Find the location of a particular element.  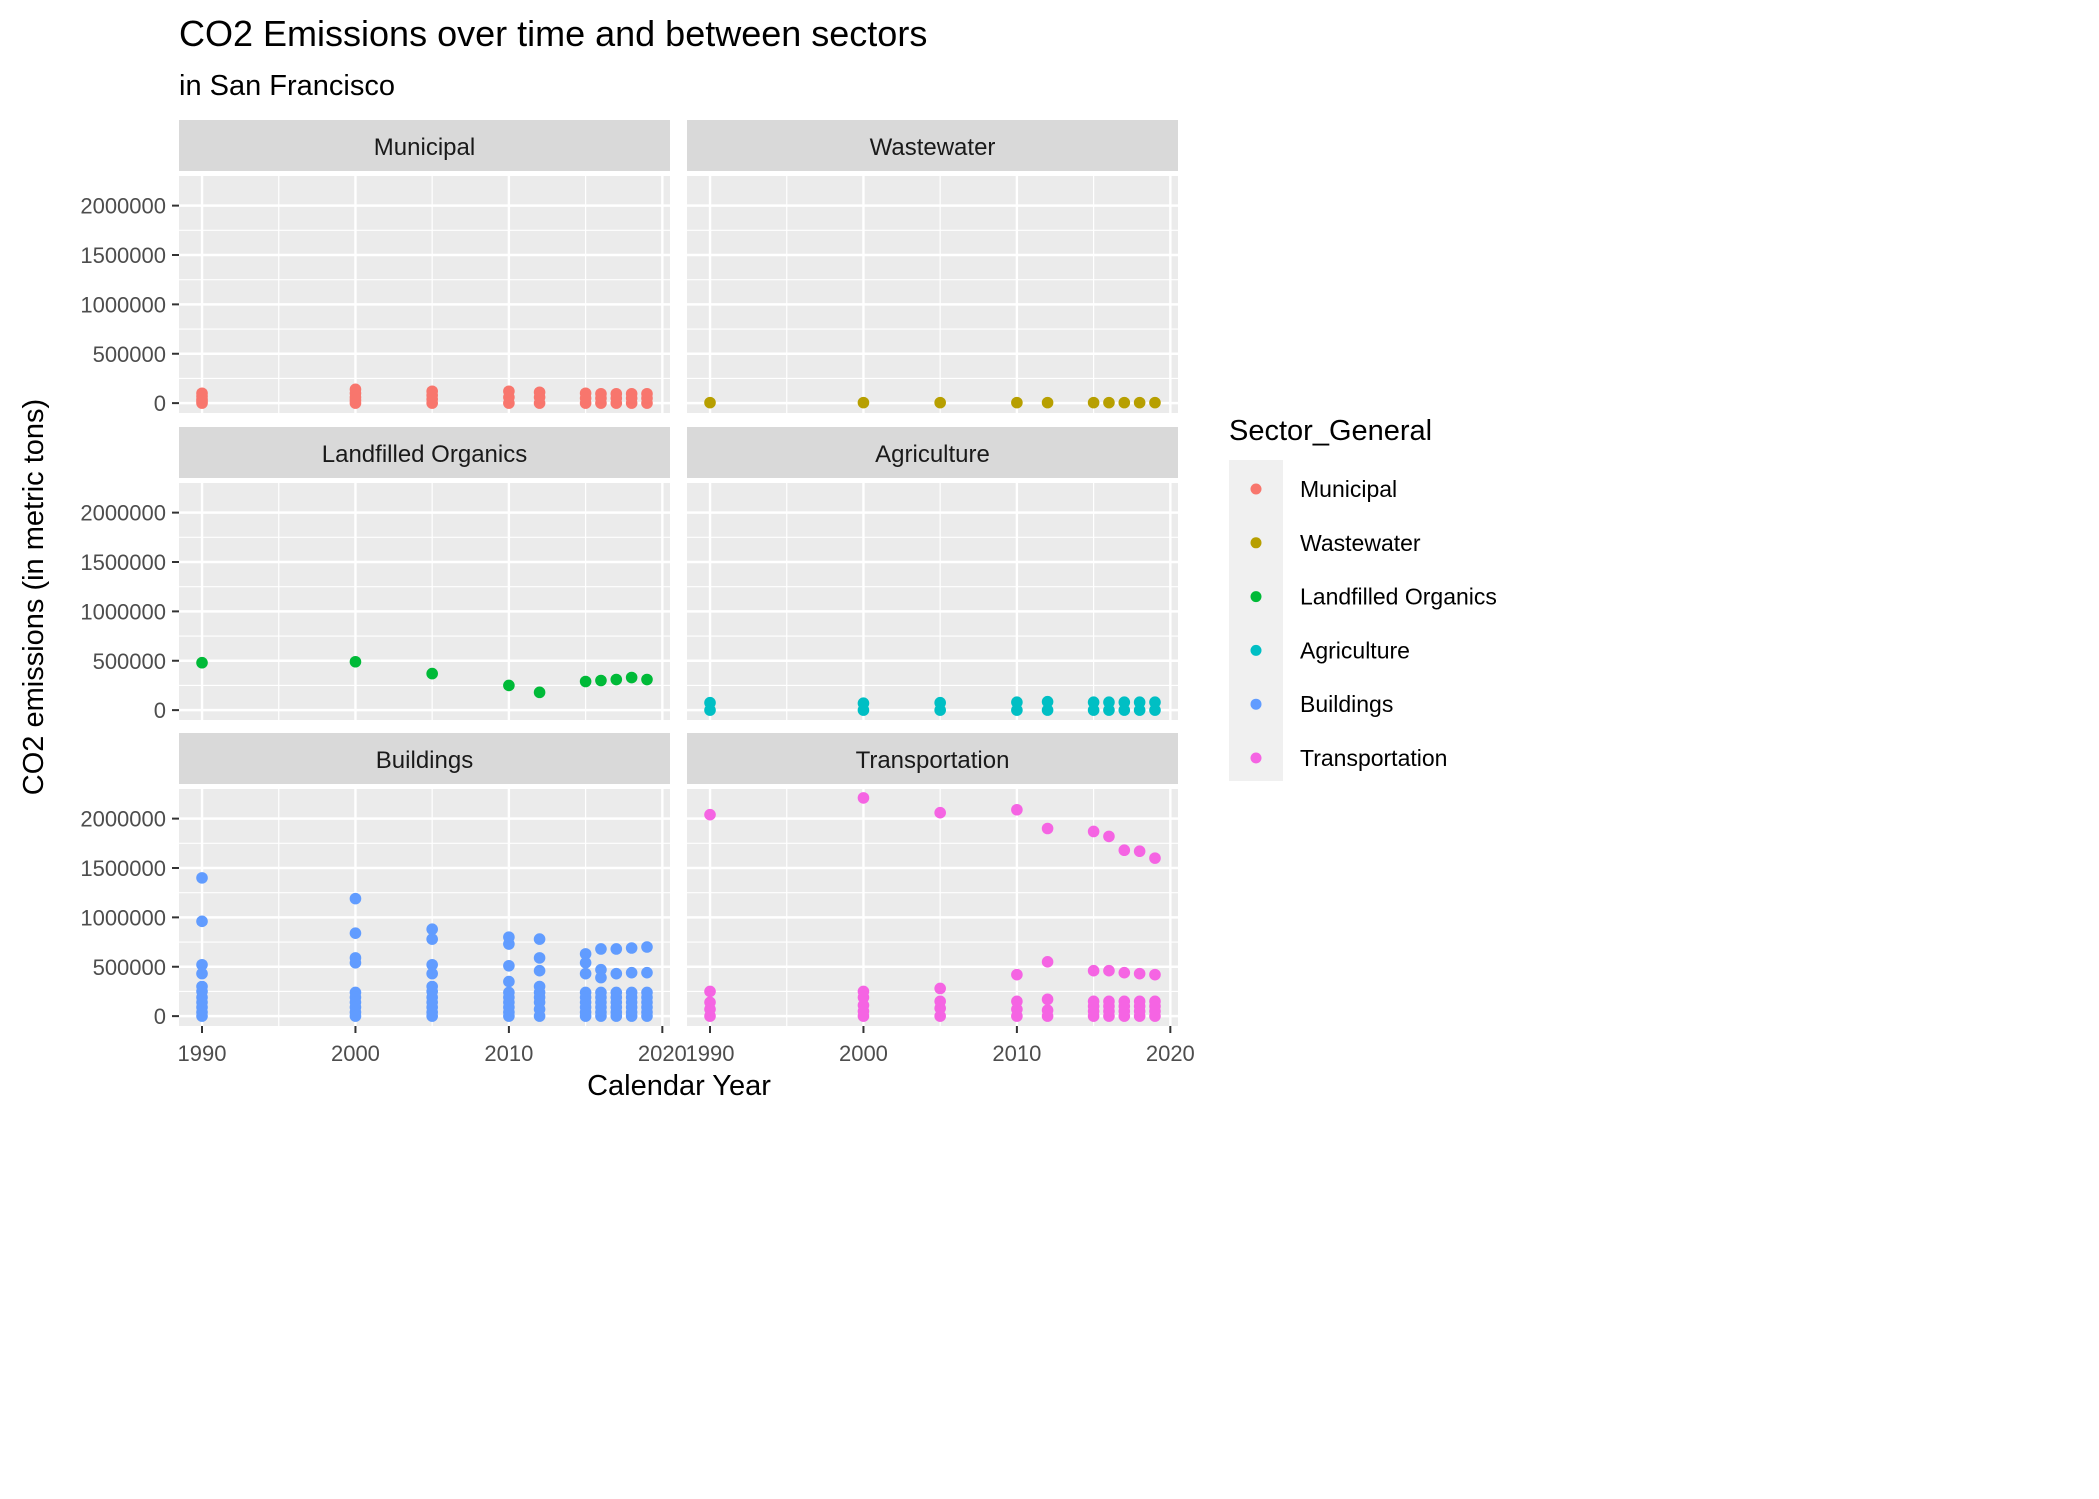

facet-panel-wastewater: Wastewater is located at coordinates (932, 266).